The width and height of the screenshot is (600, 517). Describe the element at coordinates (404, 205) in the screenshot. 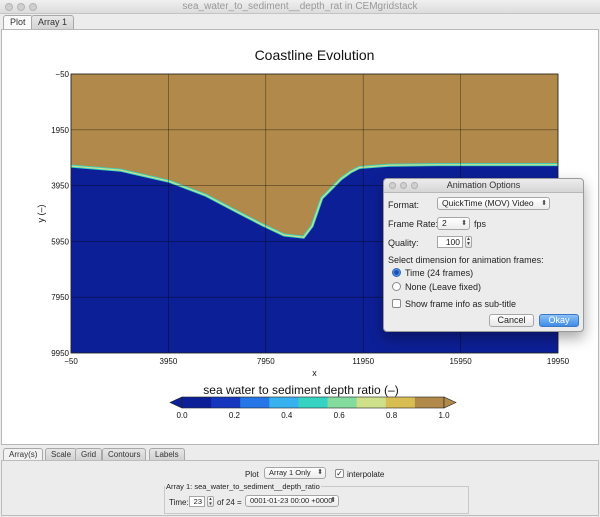

I see `format-label: Format:` at that location.